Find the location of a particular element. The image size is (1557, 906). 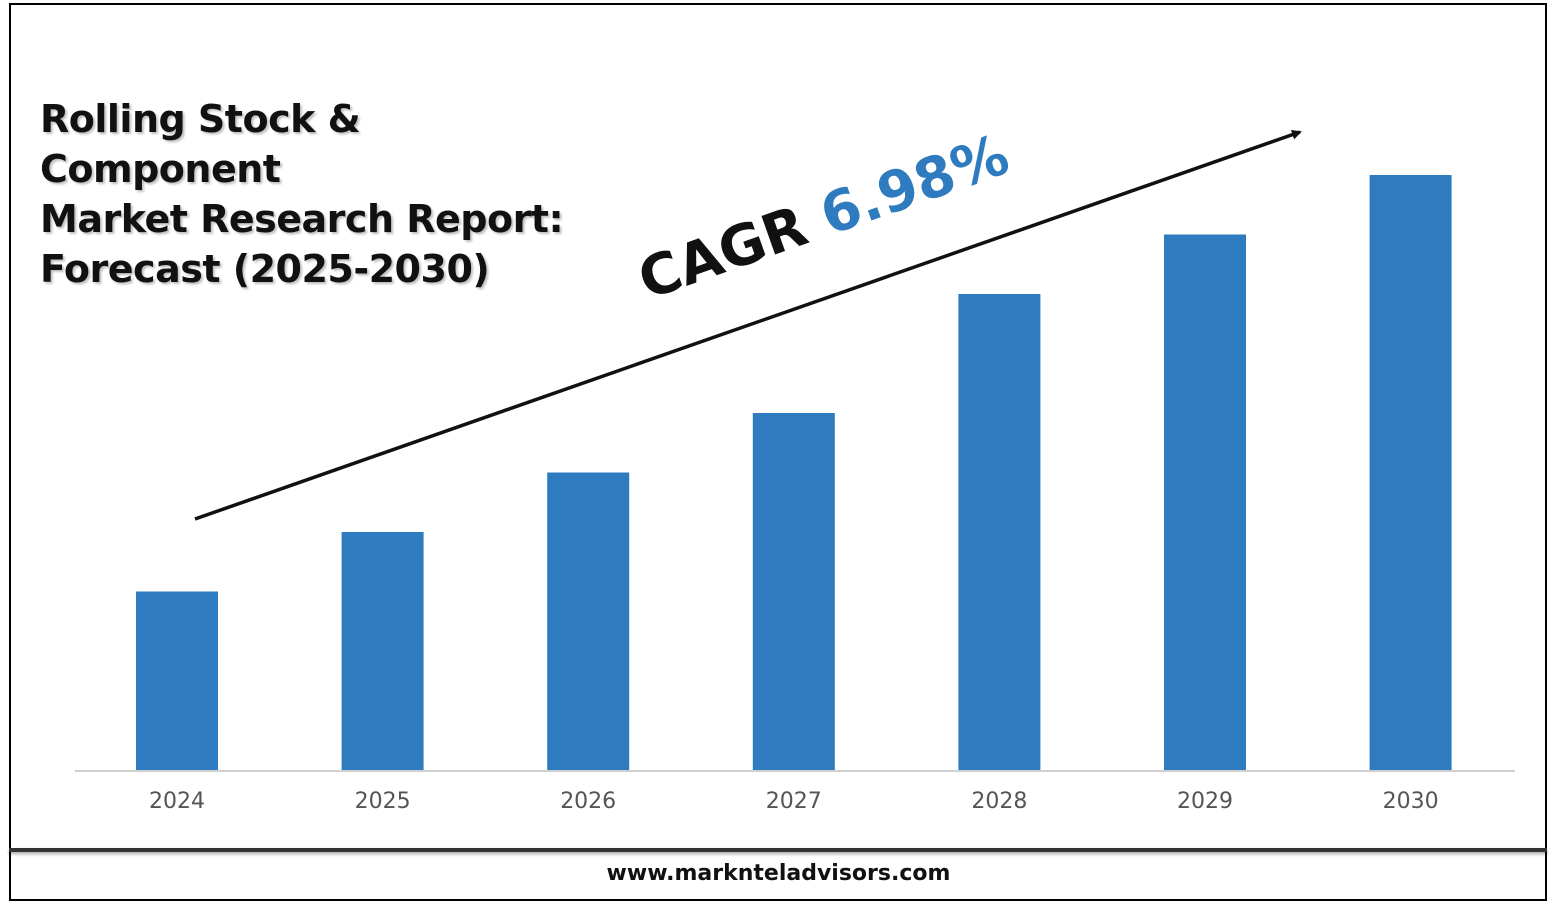

x-tick-label-2025: 2025 is located at coordinates (383, 801).